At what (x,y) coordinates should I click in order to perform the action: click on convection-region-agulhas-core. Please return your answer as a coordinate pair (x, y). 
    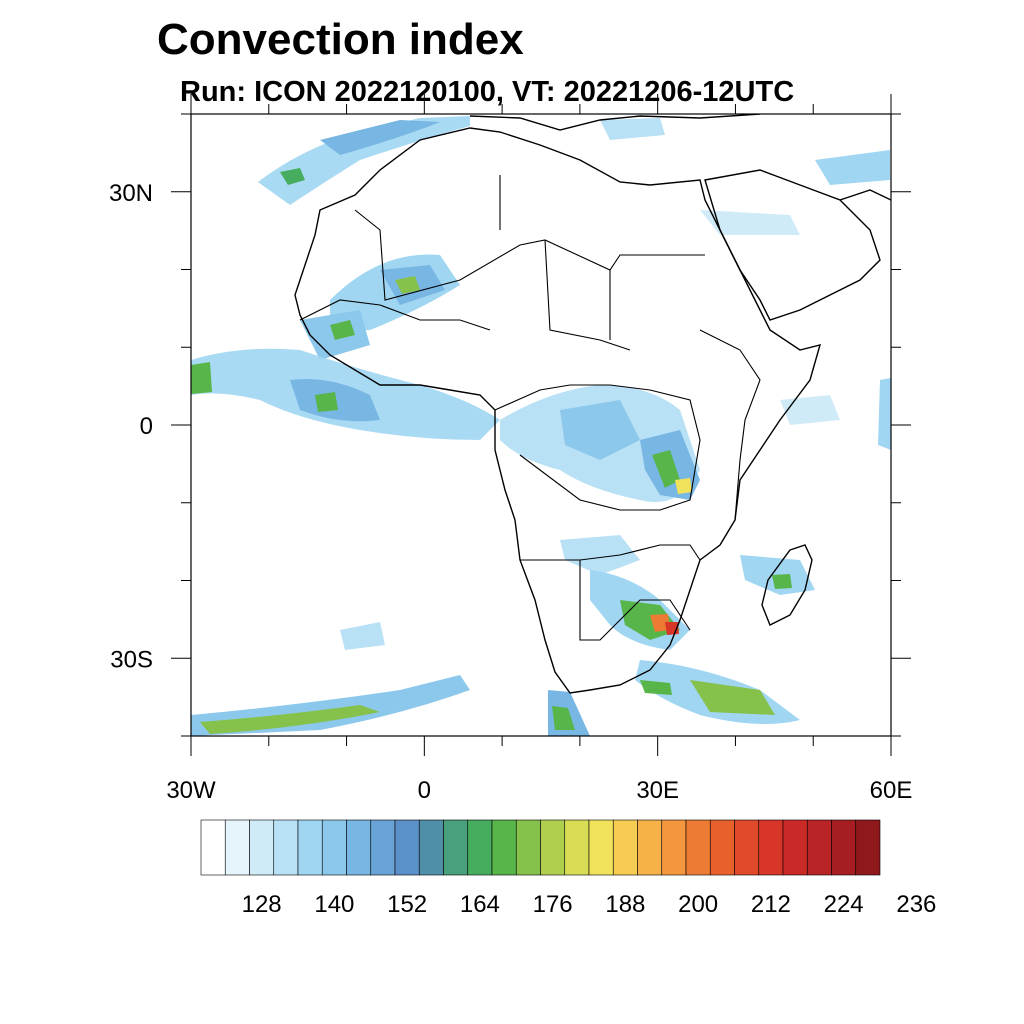
    Looking at the image, I should click on (732, 697).